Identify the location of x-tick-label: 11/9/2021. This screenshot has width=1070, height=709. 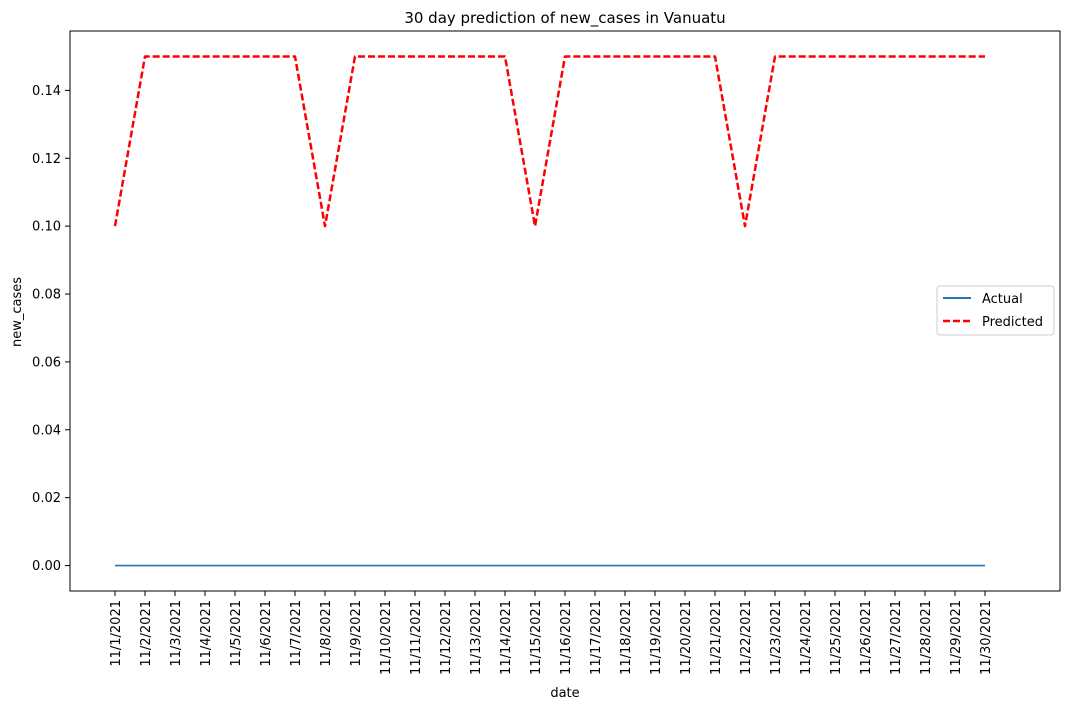
(356, 633).